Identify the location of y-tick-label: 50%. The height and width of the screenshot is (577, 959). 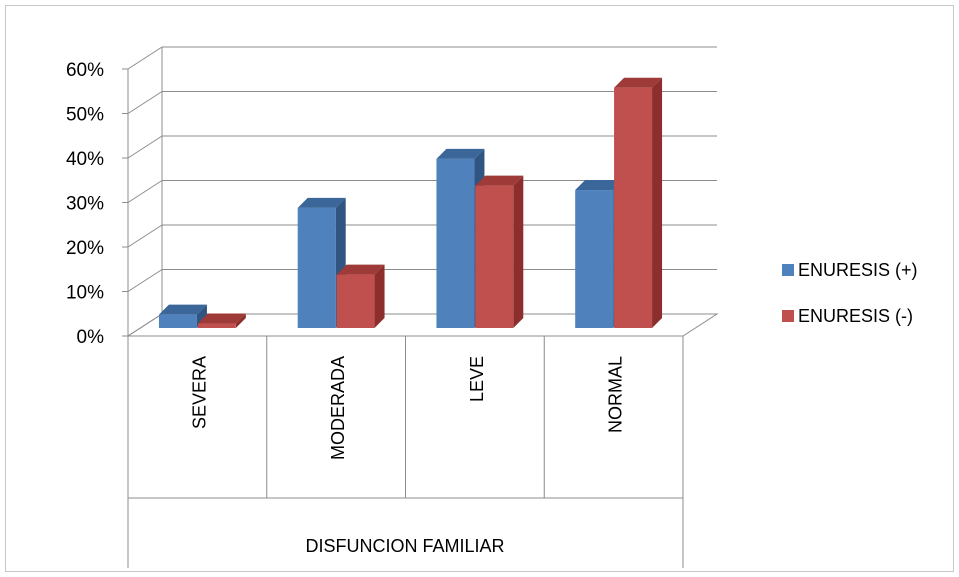
(85, 115).